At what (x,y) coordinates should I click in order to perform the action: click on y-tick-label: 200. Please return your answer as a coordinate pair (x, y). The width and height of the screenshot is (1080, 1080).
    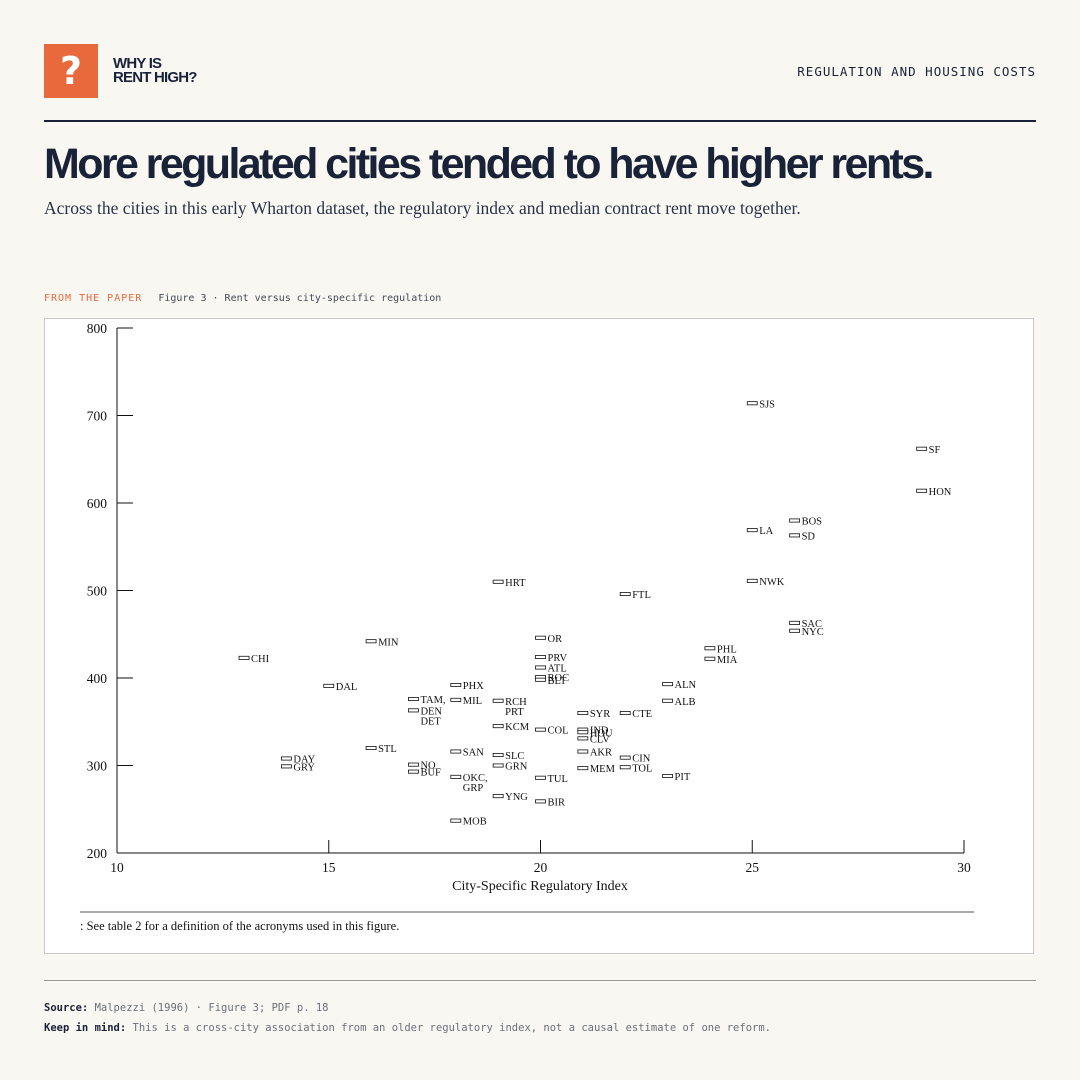
    Looking at the image, I should click on (97, 853).